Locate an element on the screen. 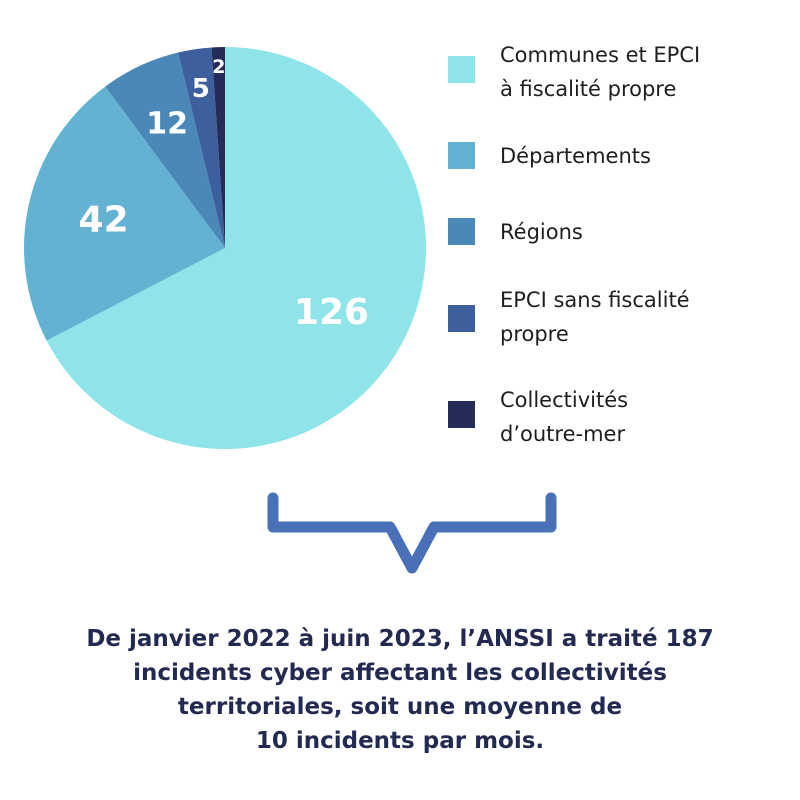  legend-label-line: à fiscalité propre is located at coordinates (588, 89).